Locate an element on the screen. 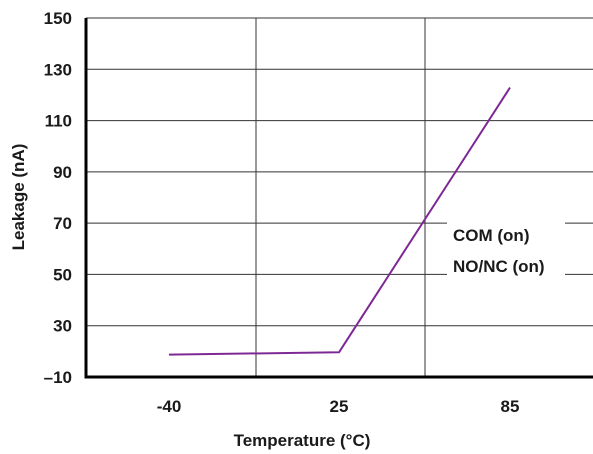 The image size is (593, 454). y-tick-label: 70 is located at coordinates (62, 223).